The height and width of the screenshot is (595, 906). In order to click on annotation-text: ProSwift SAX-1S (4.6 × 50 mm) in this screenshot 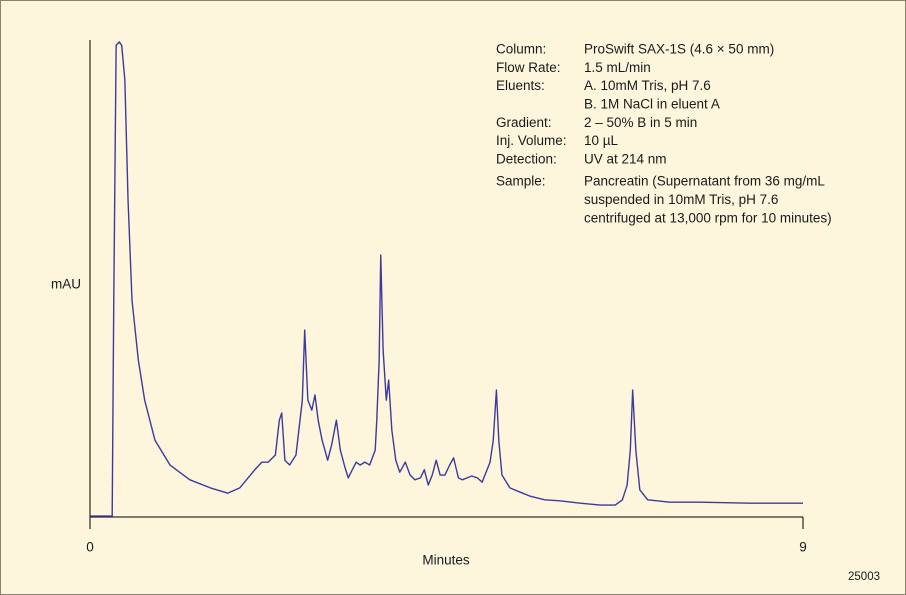, I will do `click(679, 49)`.